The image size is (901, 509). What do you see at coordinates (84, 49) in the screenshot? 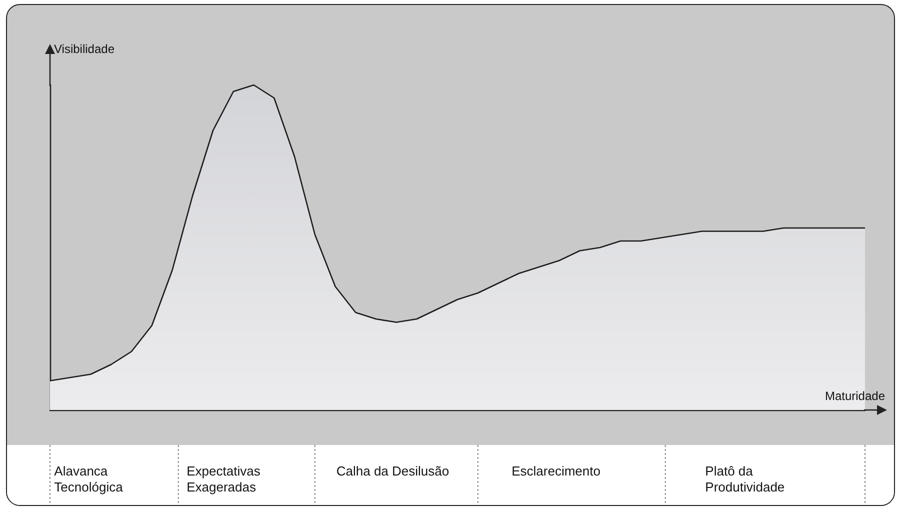
I see `y-axis-title: Visibilidade` at bounding box center [84, 49].